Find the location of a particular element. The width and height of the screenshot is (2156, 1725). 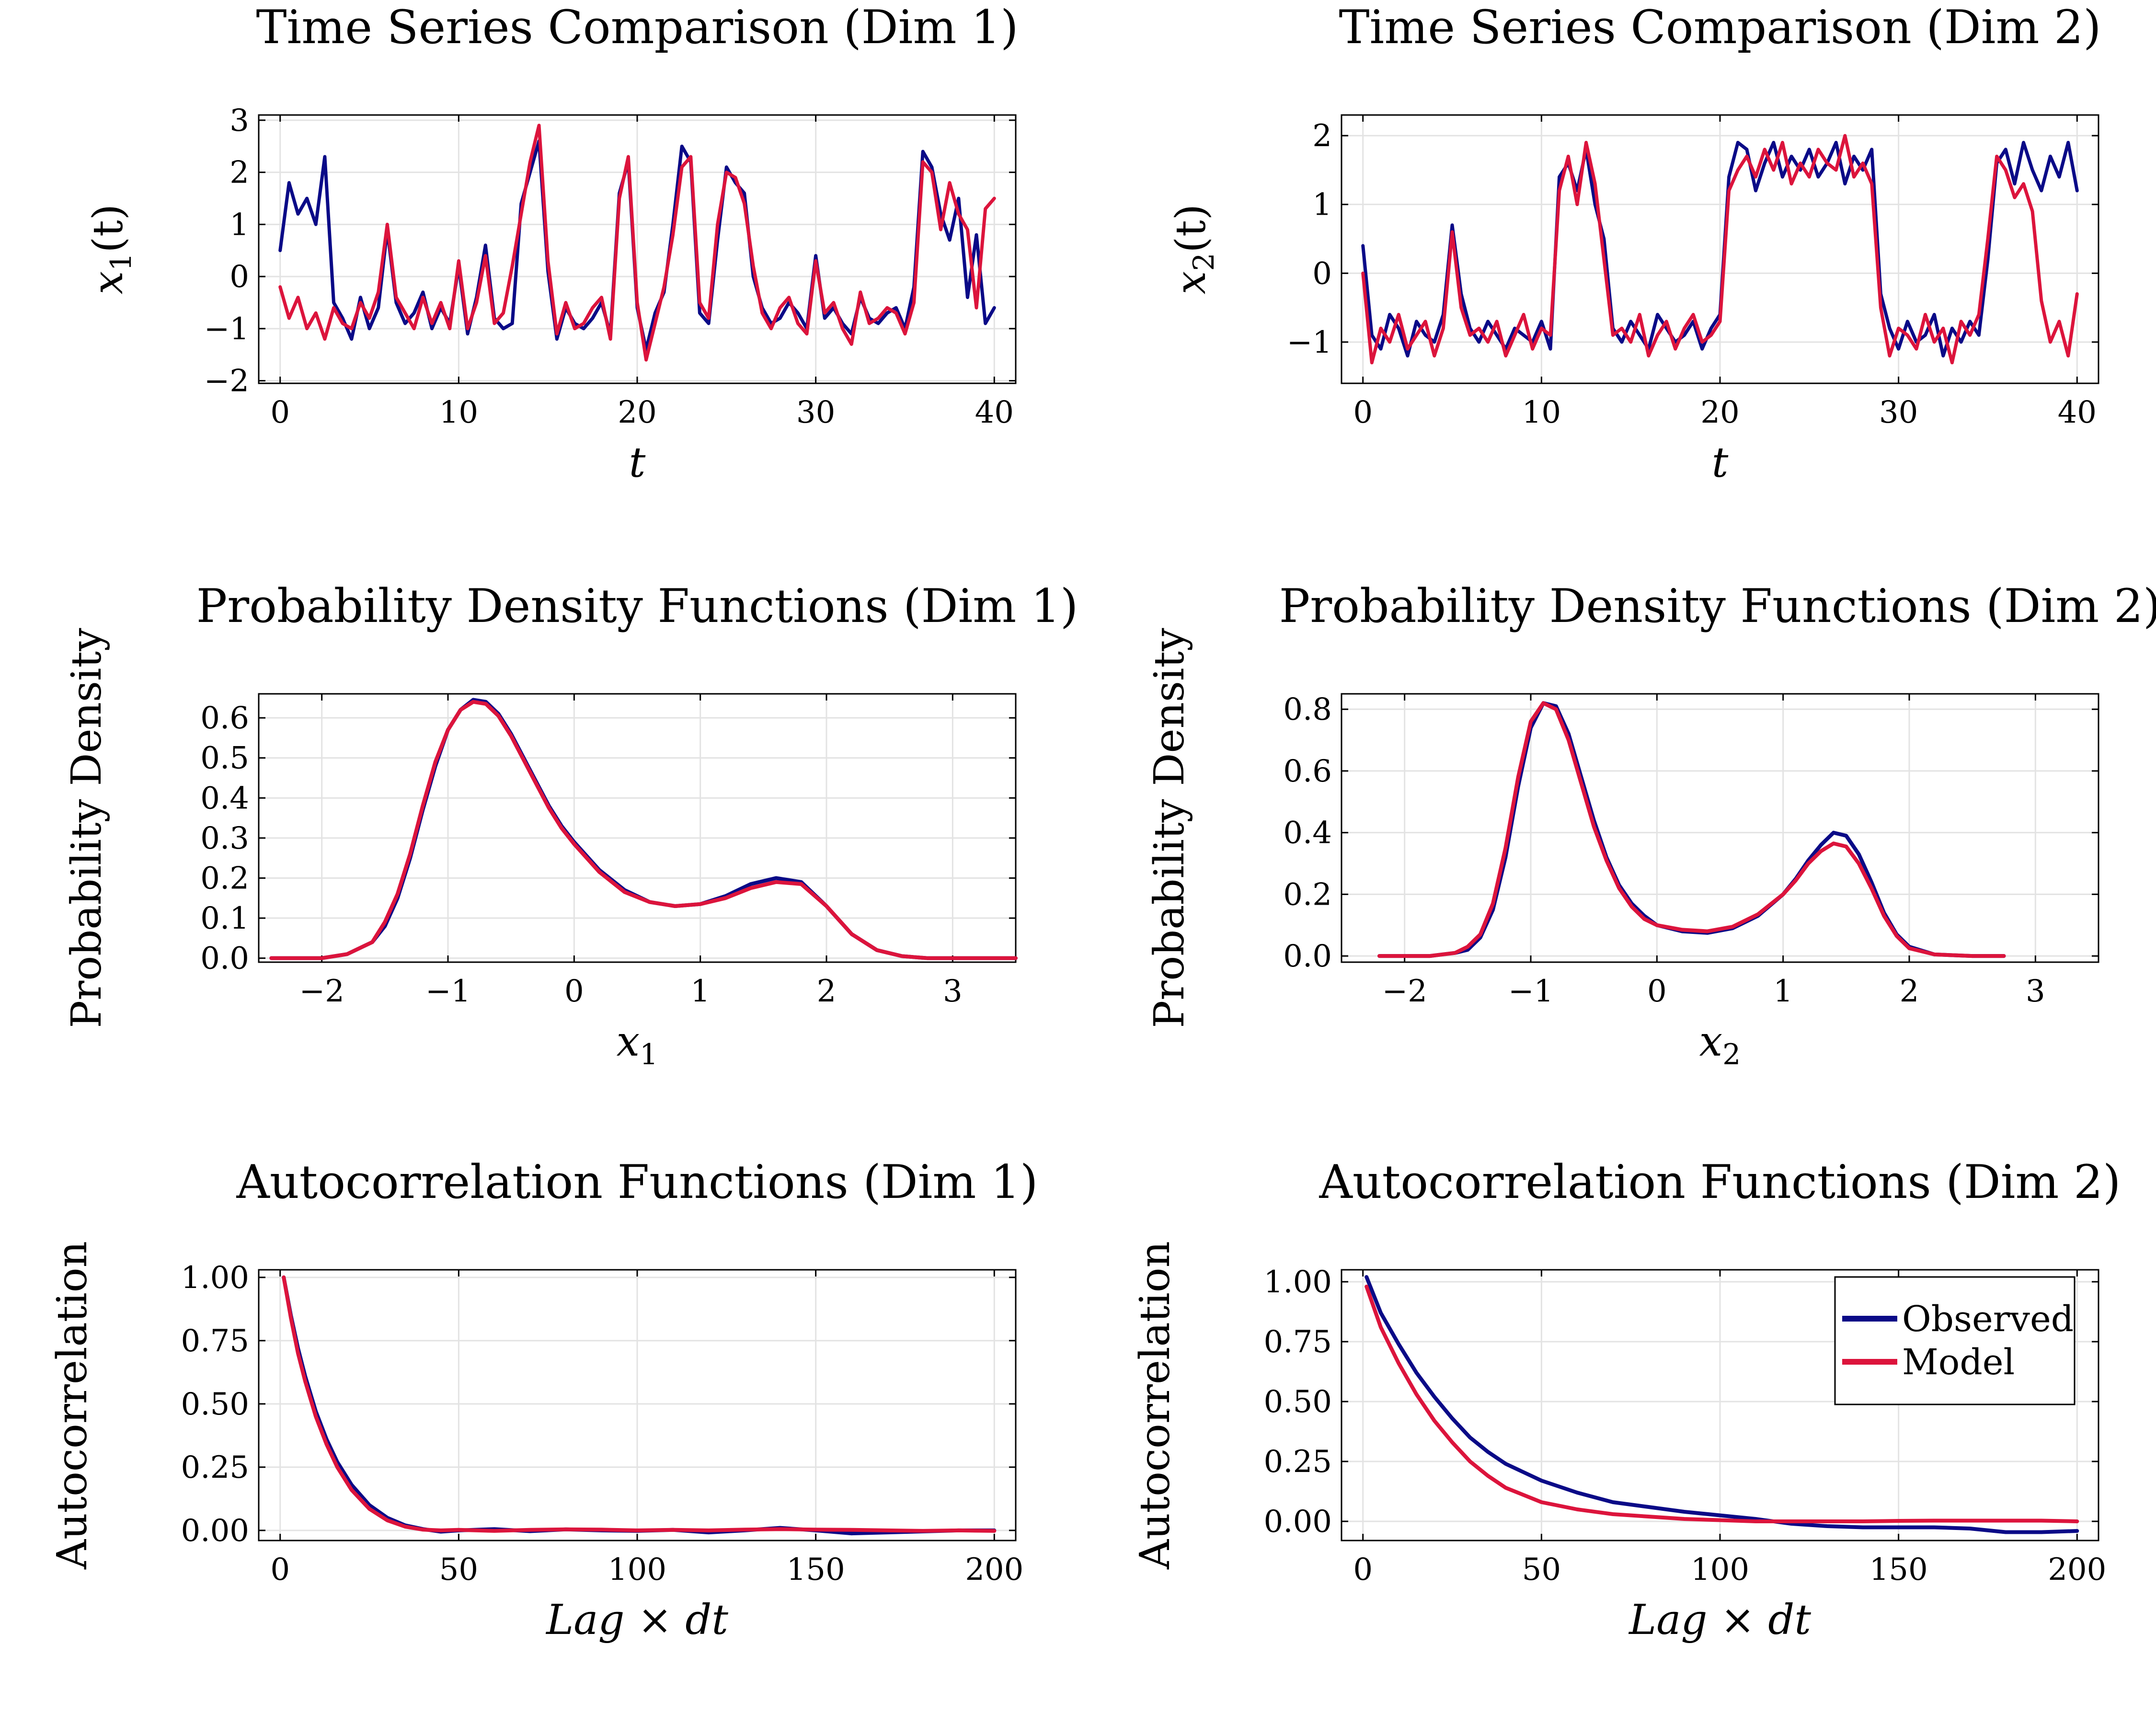

legend-model-label: Model is located at coordinates (1959, 1362).